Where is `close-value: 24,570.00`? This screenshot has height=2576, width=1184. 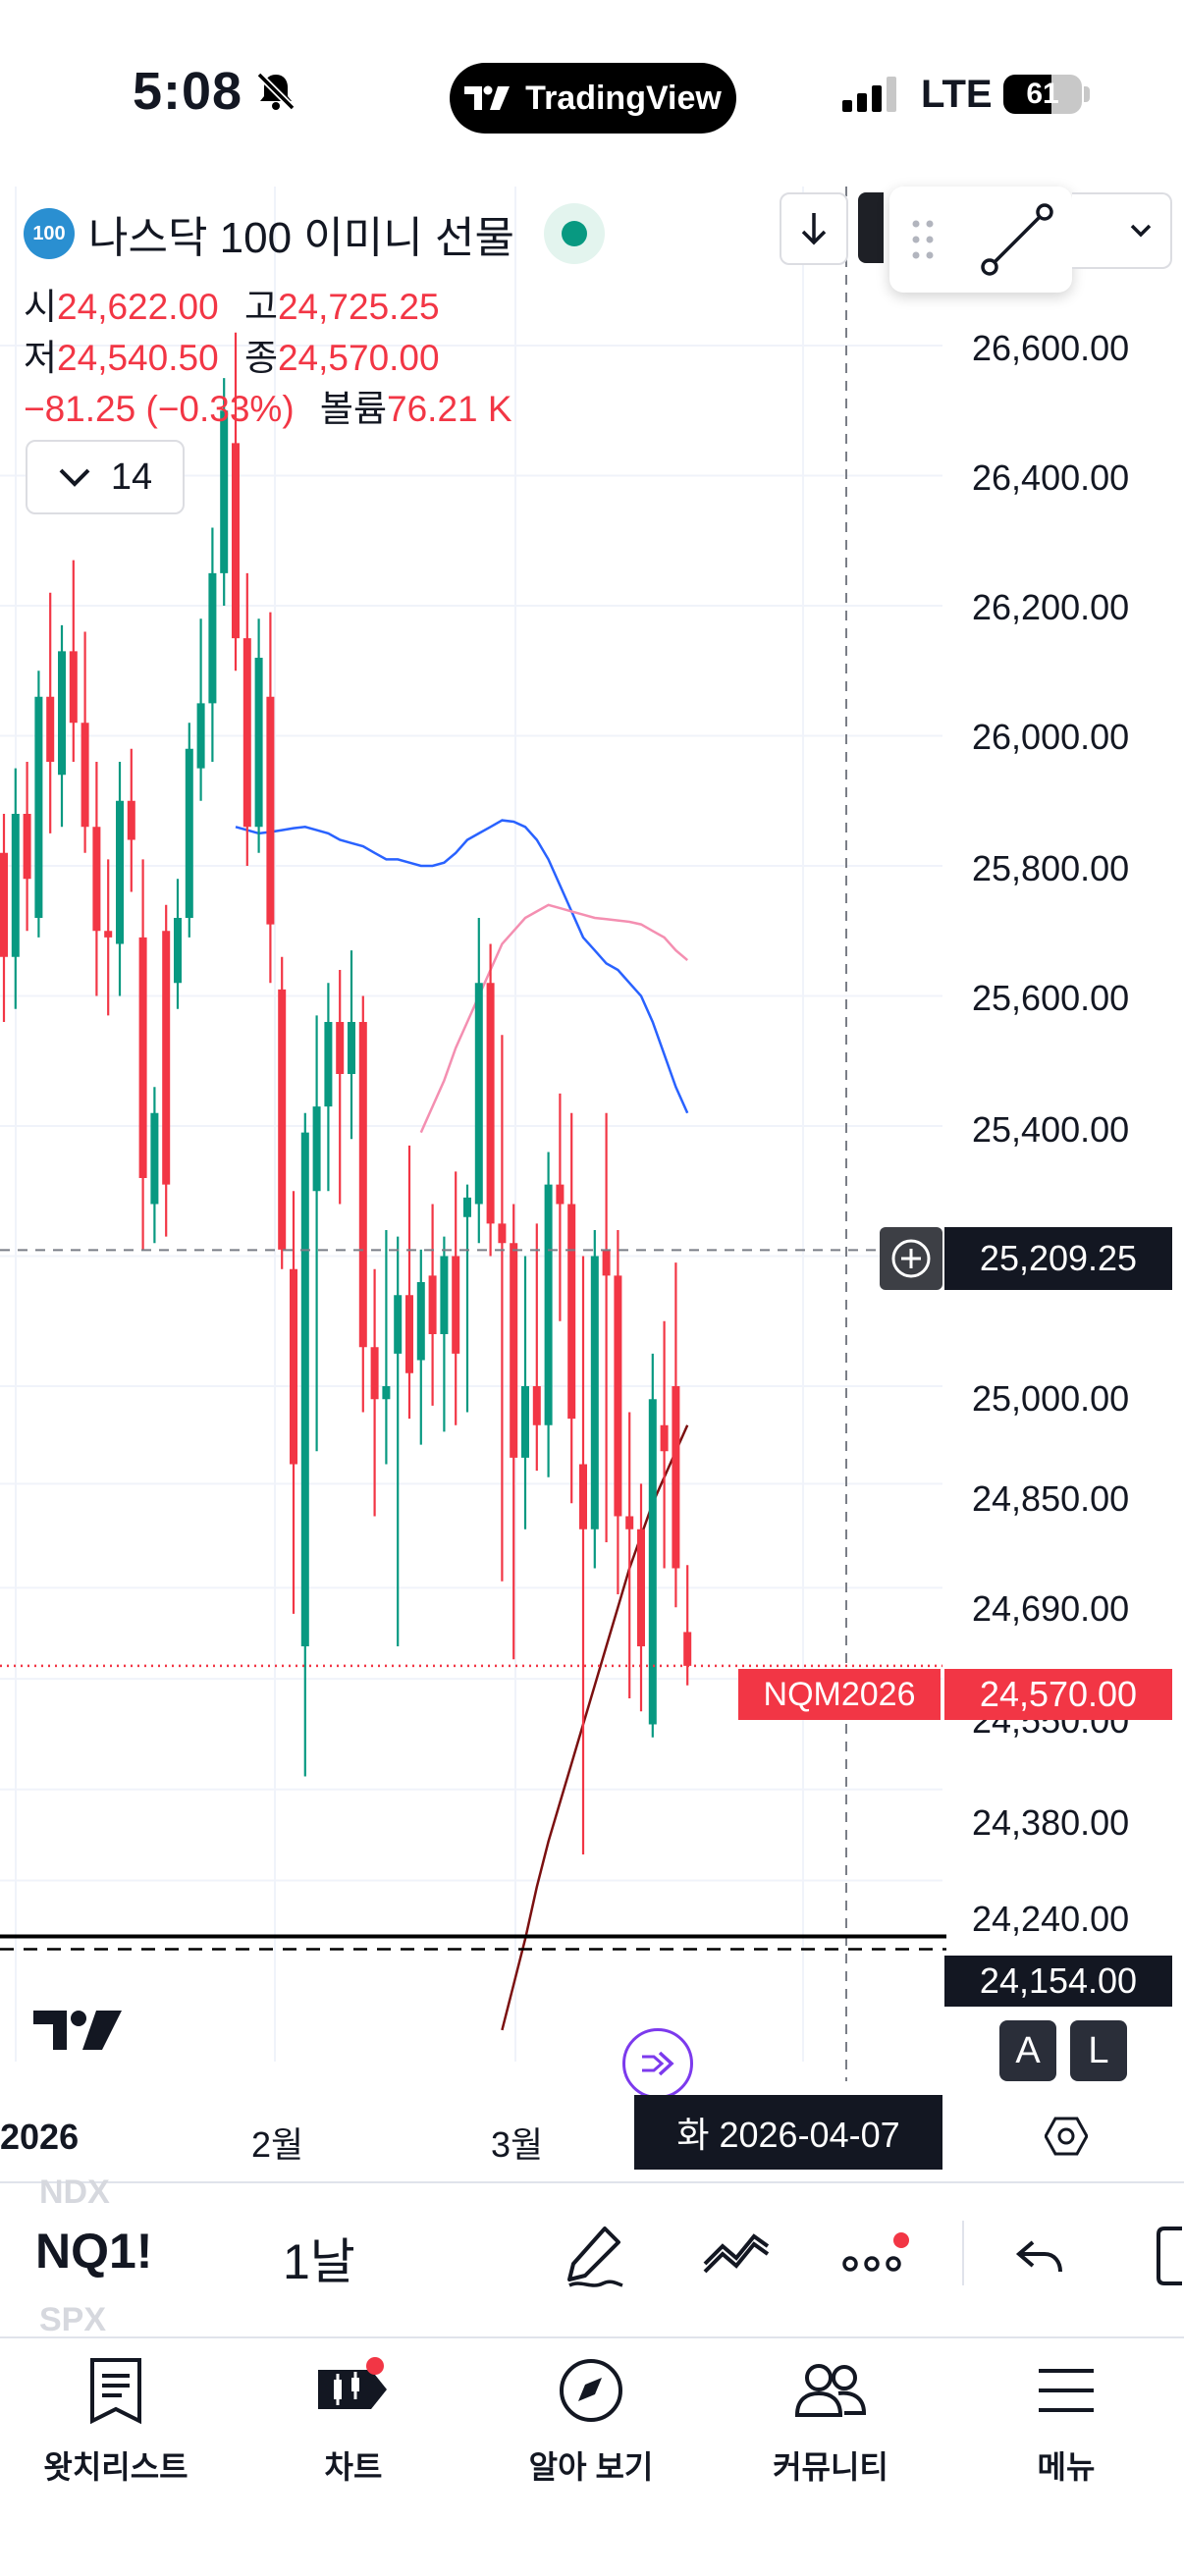
close-value: 24,570.00 is located at coordinates (359, 358).